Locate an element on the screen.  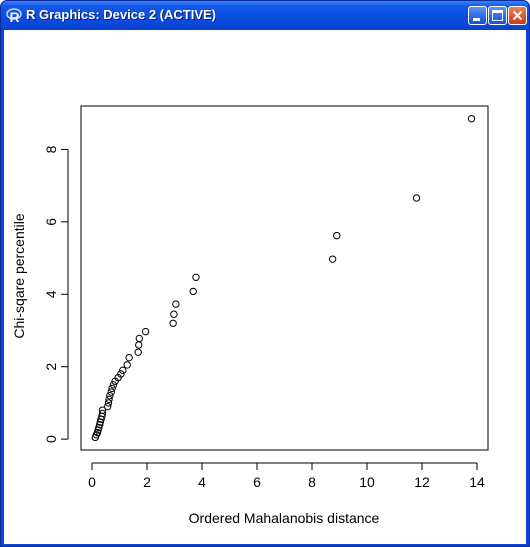
minimize-icon is located at coordinates (476, 19).